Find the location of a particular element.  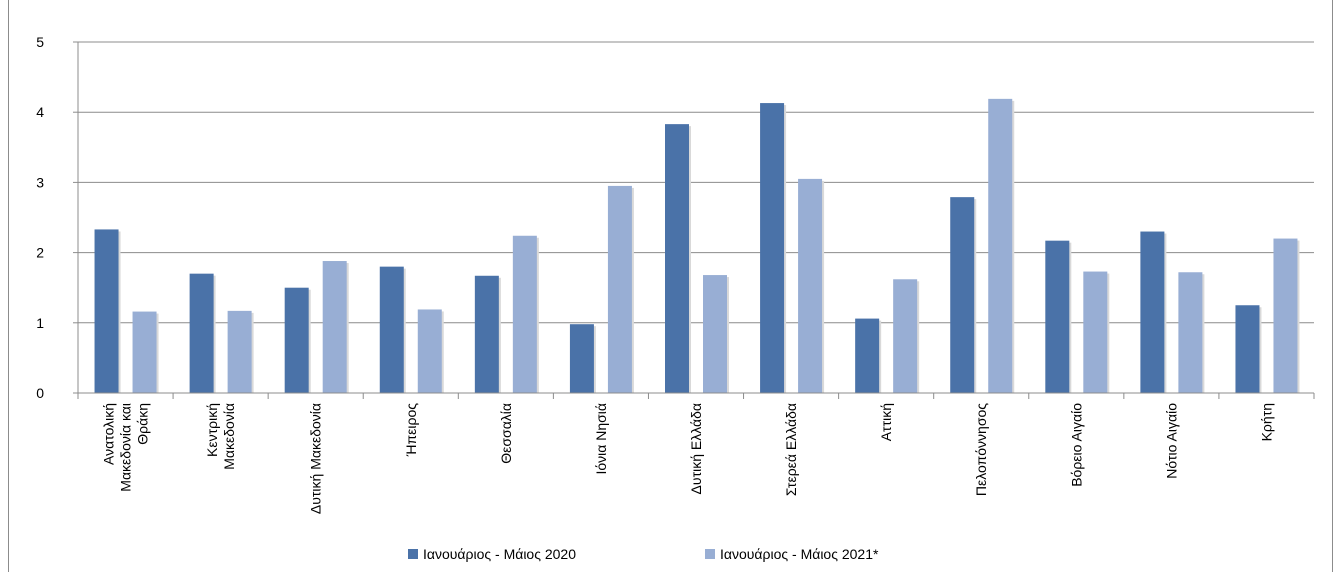

x-category-label-line: Δυτική Μακεδονία is located at coordinates (316, 458).